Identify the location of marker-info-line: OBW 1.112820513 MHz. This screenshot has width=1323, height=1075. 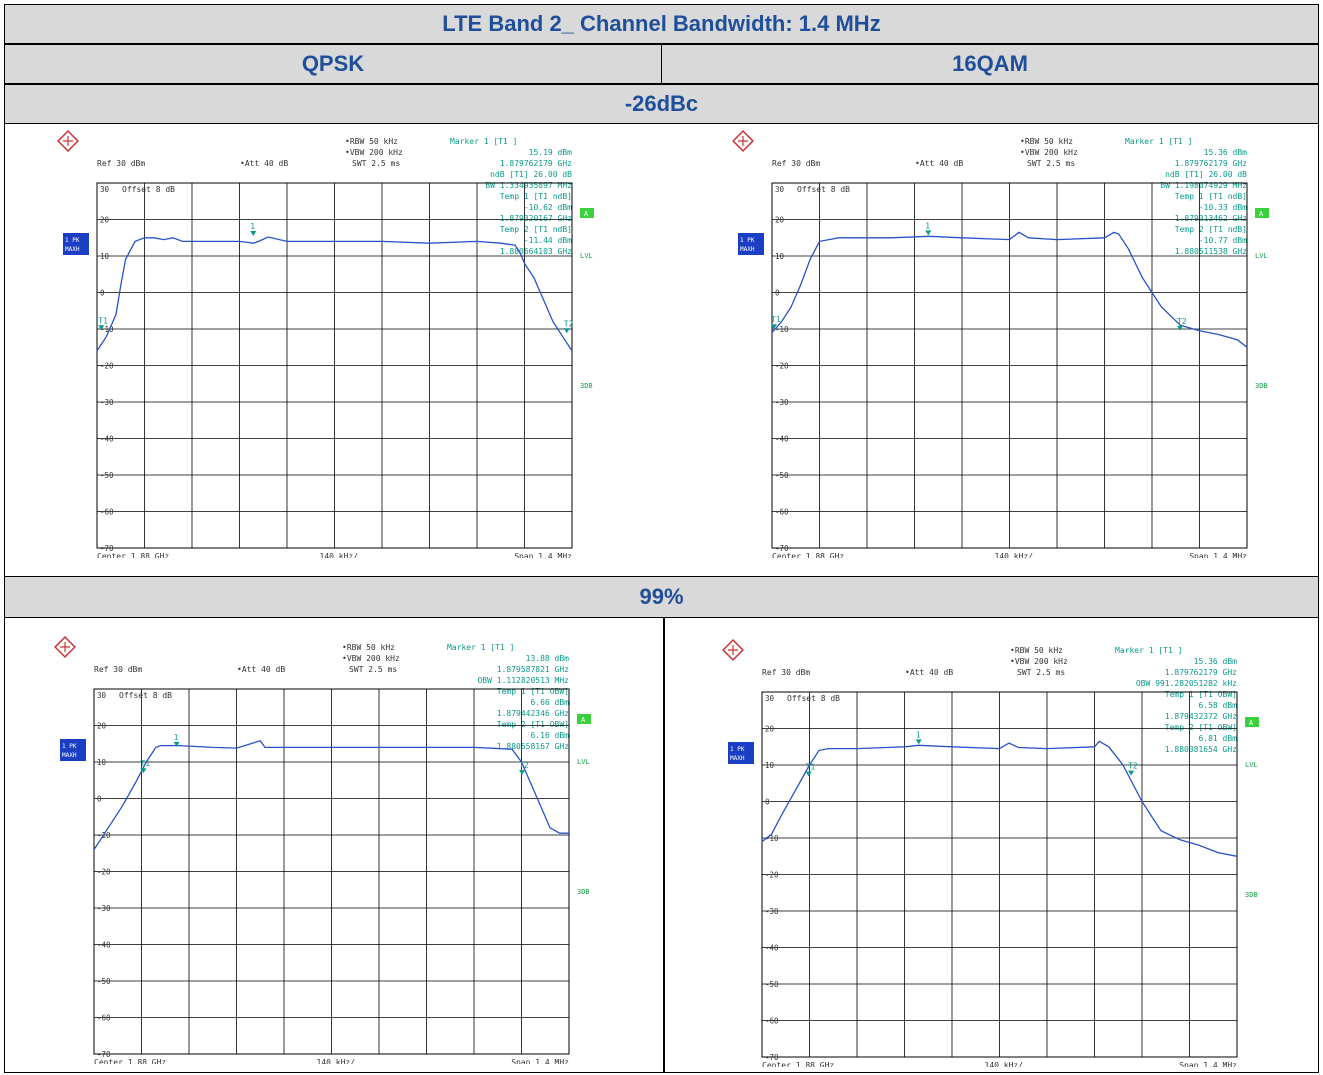
(523, 680).